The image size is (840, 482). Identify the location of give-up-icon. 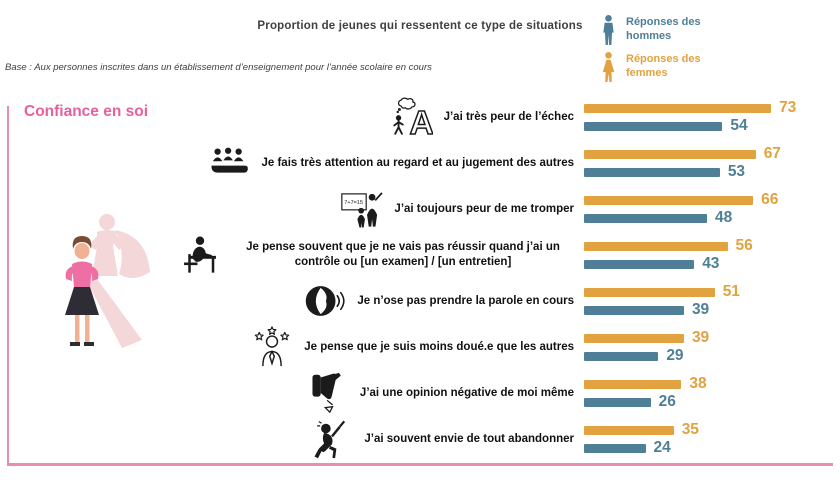
(332, 439).